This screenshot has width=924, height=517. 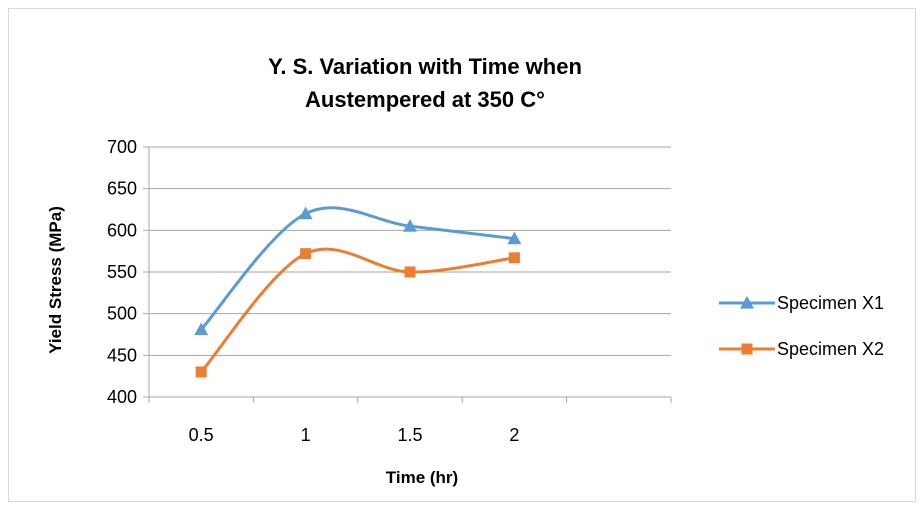 What do you see at coordinates (122, 230) in the screenshot?
I see `y-tick-label: 600` at bounding box center [122, 230].